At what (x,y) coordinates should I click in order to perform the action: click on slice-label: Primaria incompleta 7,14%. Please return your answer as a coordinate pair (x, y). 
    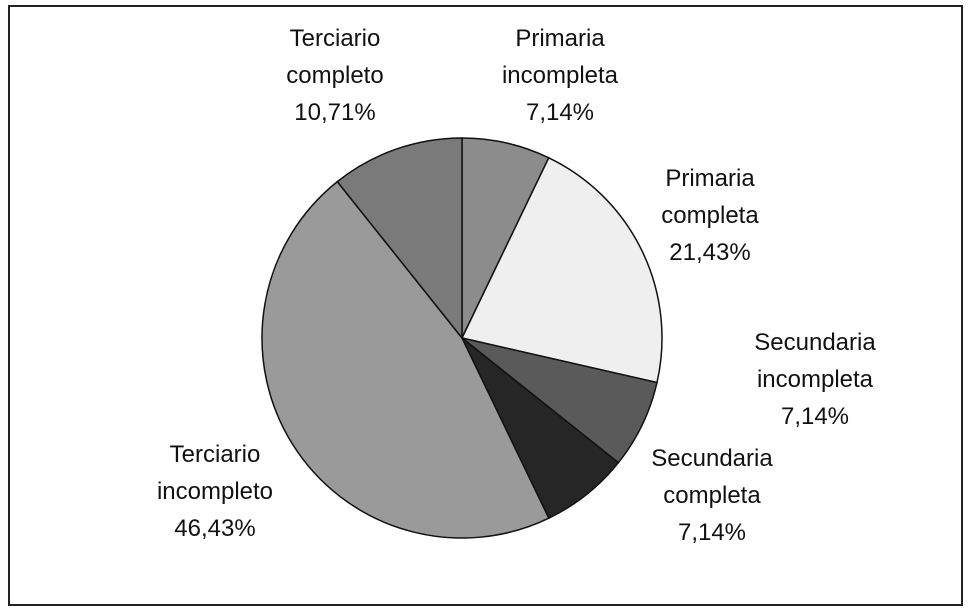
    Looking at the image, I should click on (560, 75).